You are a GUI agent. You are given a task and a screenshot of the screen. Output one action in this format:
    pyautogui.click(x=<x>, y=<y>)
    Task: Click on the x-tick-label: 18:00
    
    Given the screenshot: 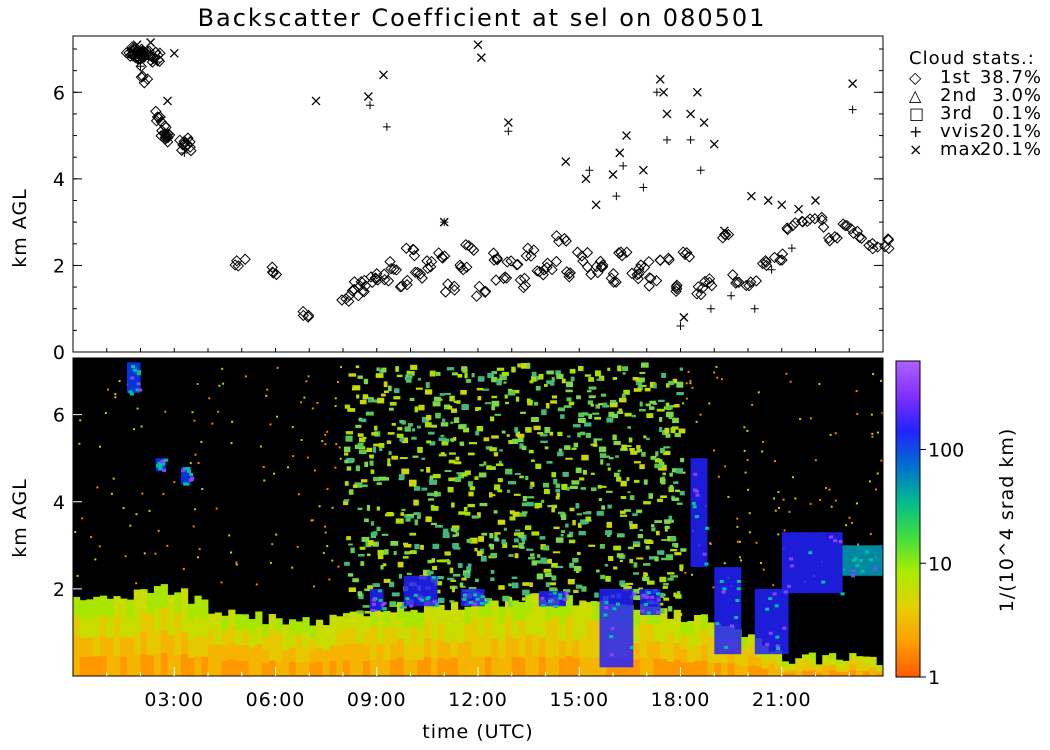 What is the action you would take?
    pyautogui.click(x=681, y=700)
    